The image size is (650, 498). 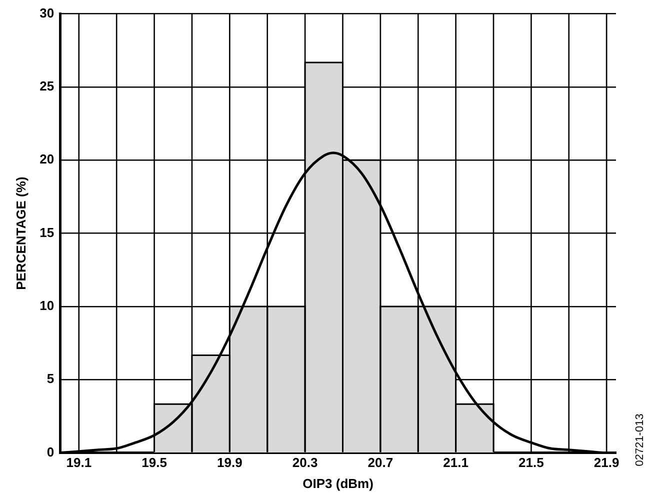 I want to click on text: 02721-013, so click(x=640, y=440).